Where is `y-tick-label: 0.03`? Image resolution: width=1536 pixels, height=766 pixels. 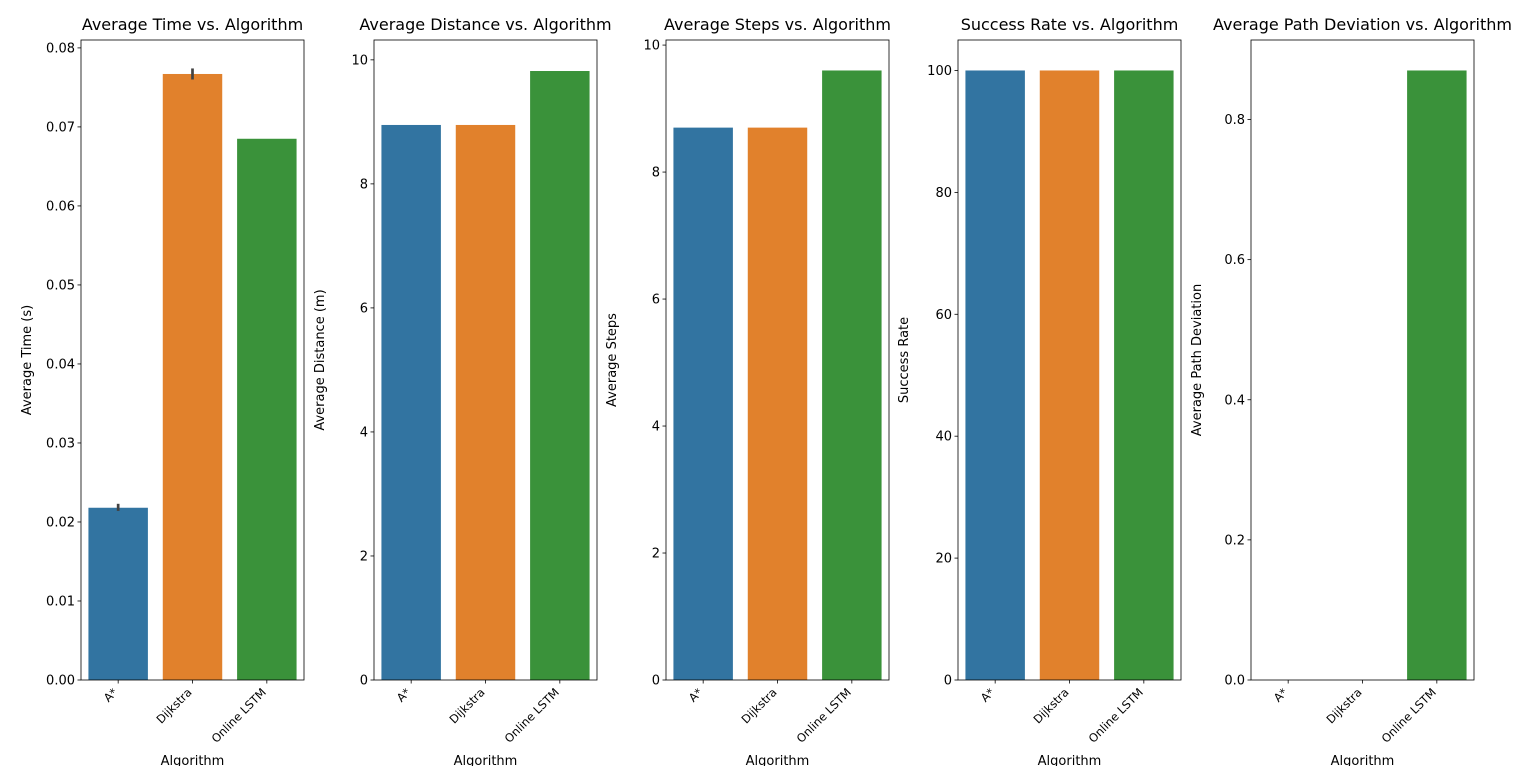 y-tick-label: 0.03 is located at coordinates (60, 443).